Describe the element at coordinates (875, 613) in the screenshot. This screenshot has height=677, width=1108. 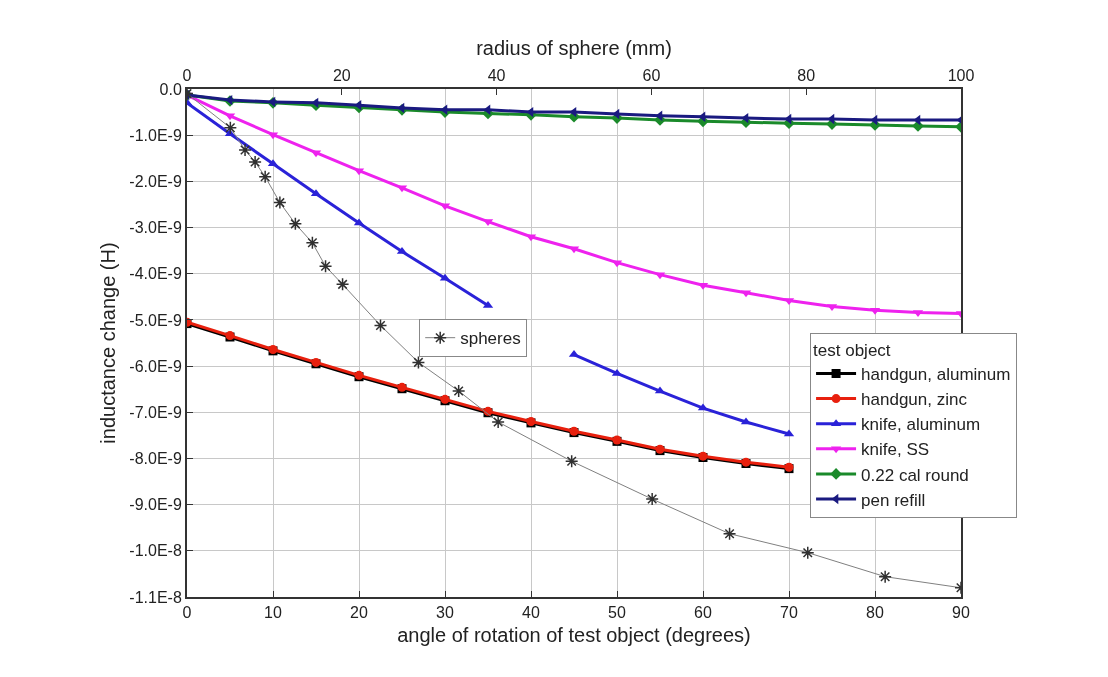
I see `x-tick-label: 80` at that location.